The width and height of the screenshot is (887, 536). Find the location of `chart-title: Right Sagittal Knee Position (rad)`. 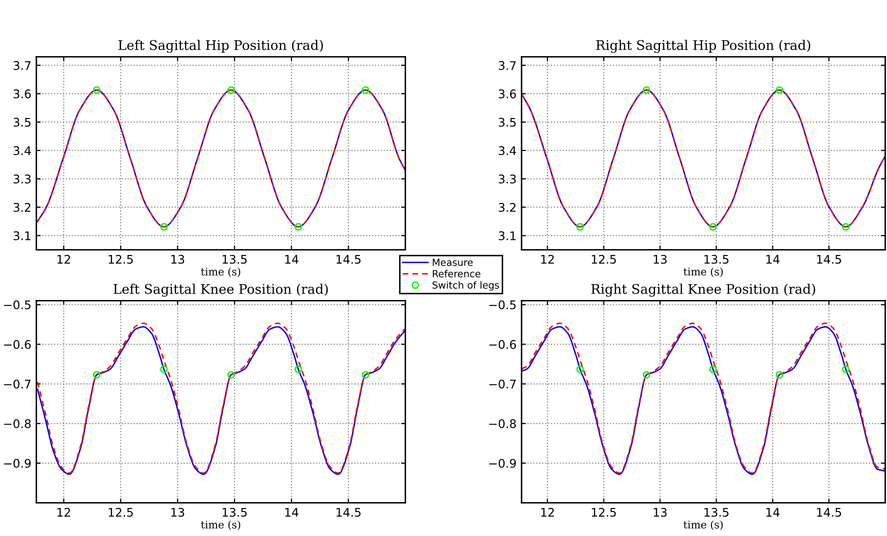

chart-title: Right Sagittal Knee Position (rad) is located at coordinates (703, 290).